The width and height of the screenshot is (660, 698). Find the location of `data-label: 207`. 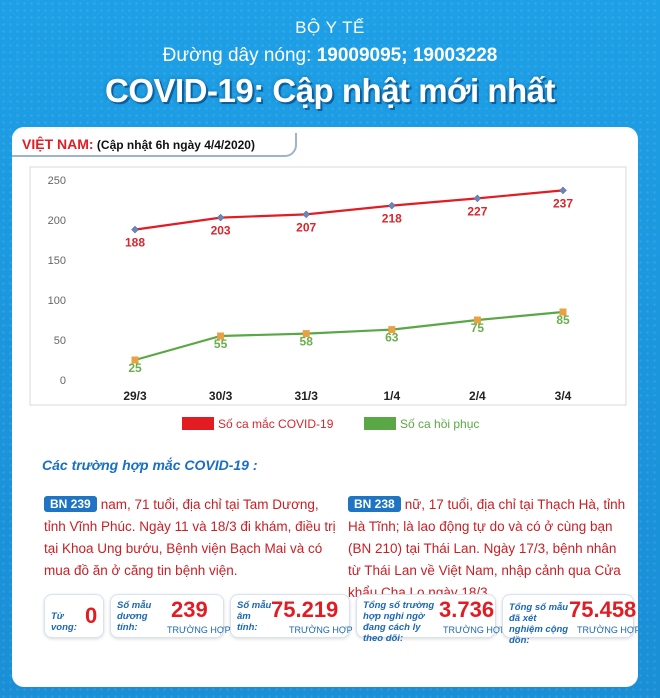

data-label: 207 is located at coordinates (306, 227).